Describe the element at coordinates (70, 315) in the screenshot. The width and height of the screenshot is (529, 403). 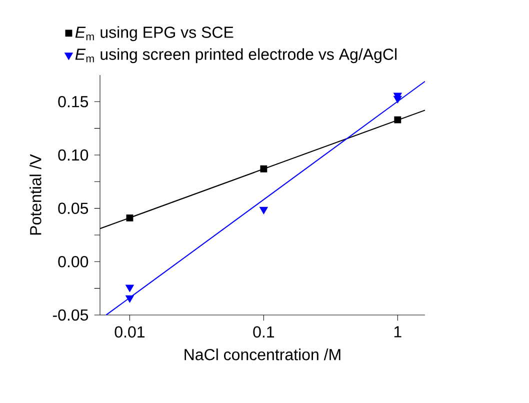
I see `y-tick-label: -0.05` at that location.